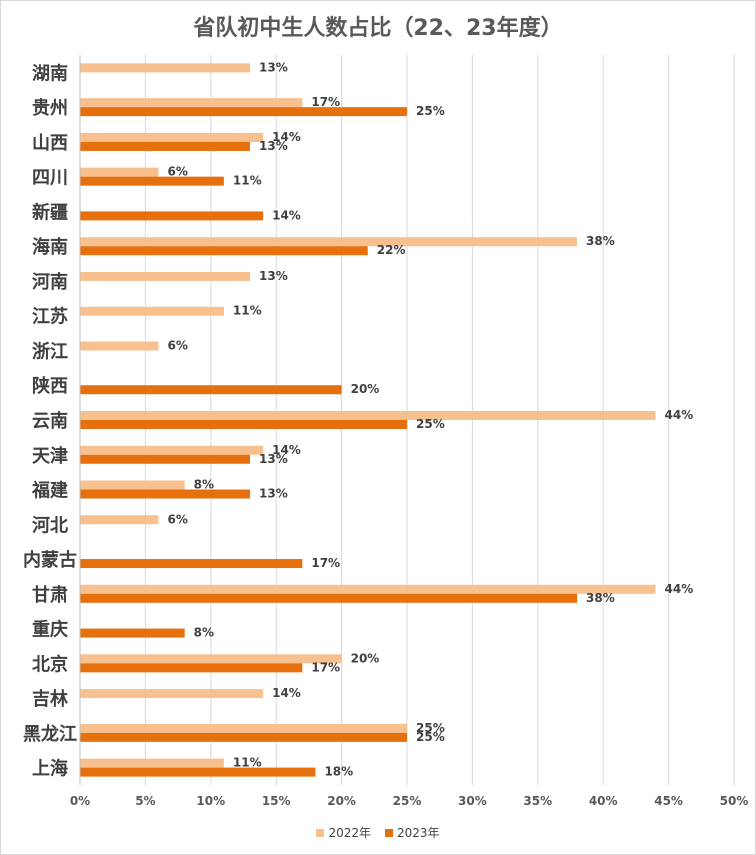 Image resolution: width=756 pixels, height=855 pixels. I want to click on legend-item-2023: 2023年, so click(412, 832).